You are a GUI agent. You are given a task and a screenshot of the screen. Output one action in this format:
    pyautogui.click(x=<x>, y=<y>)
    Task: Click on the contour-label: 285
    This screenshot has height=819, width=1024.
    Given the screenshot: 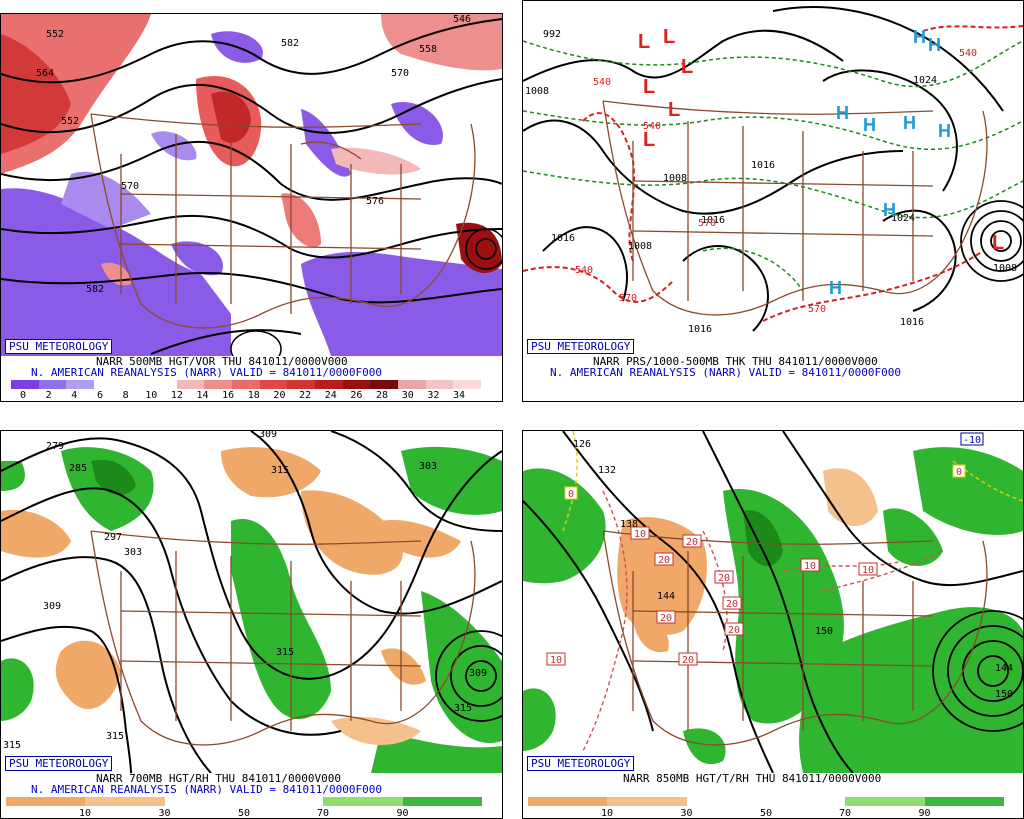 What is the action you would take?
    pyautogui.click(x=78, y=468)
    